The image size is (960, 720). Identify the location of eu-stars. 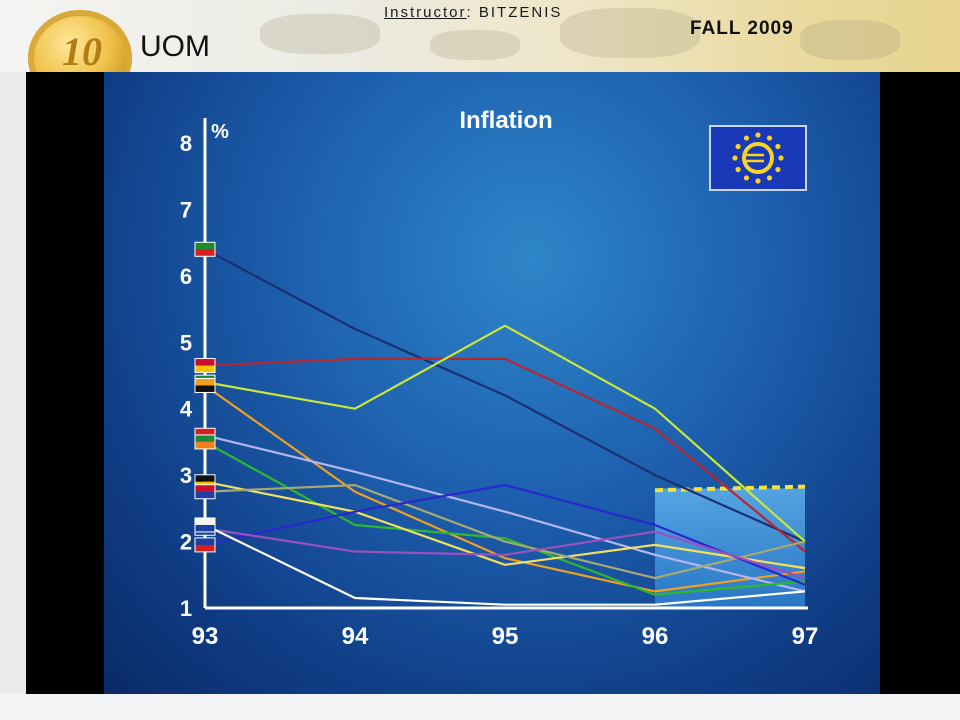
(758, 158).